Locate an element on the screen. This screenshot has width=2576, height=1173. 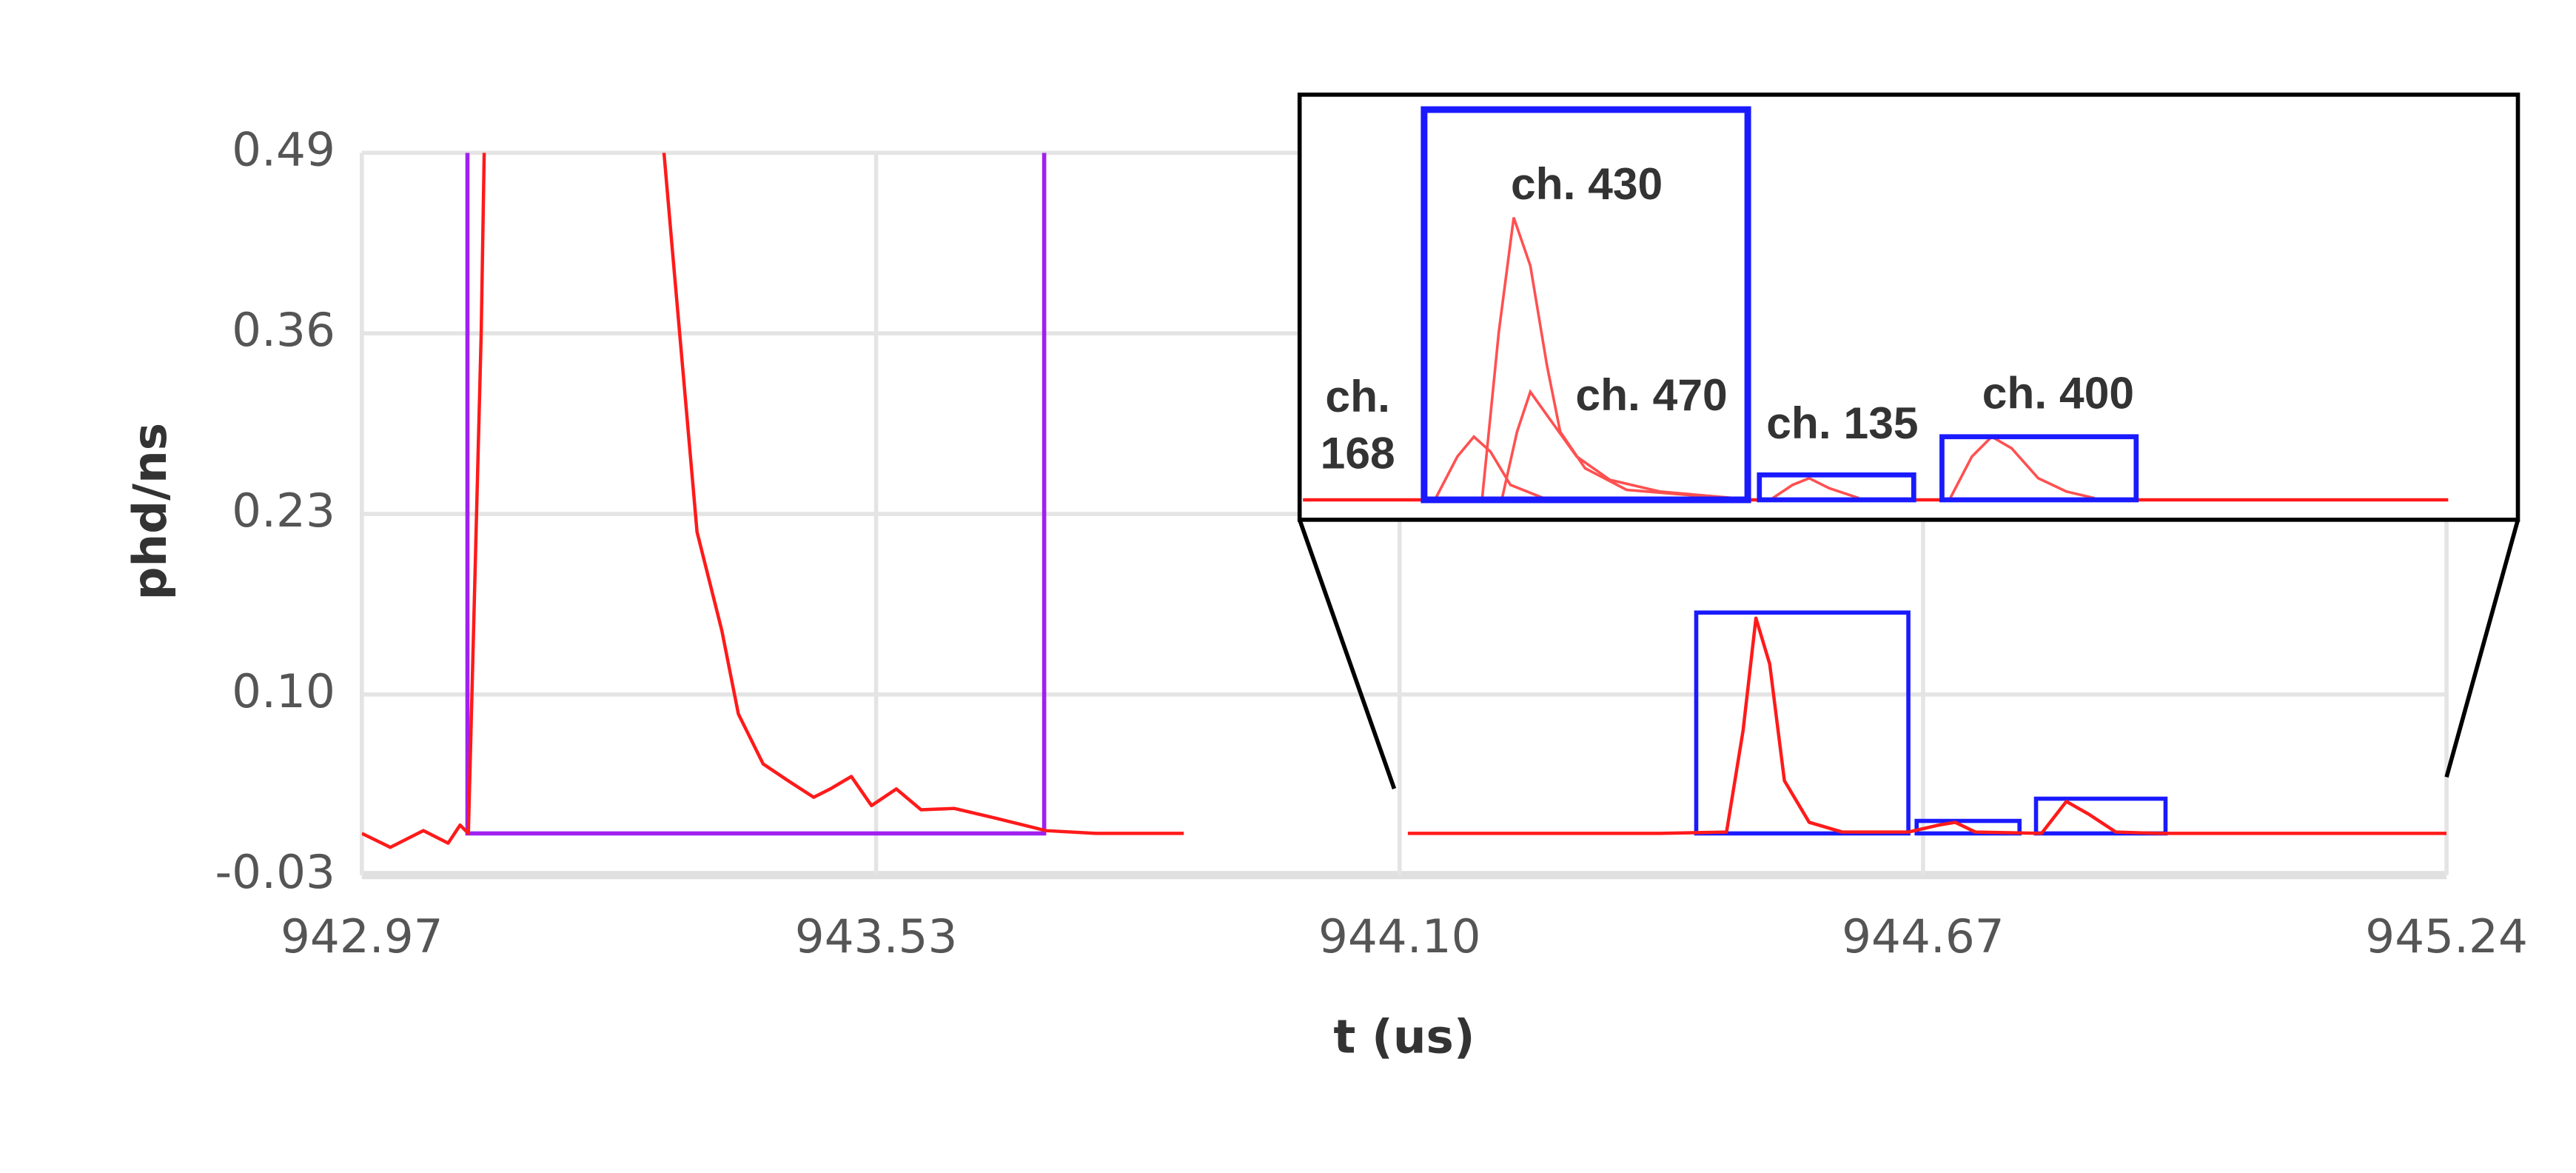
annotation: ch. 470 is located at coordinates (1651, 395).